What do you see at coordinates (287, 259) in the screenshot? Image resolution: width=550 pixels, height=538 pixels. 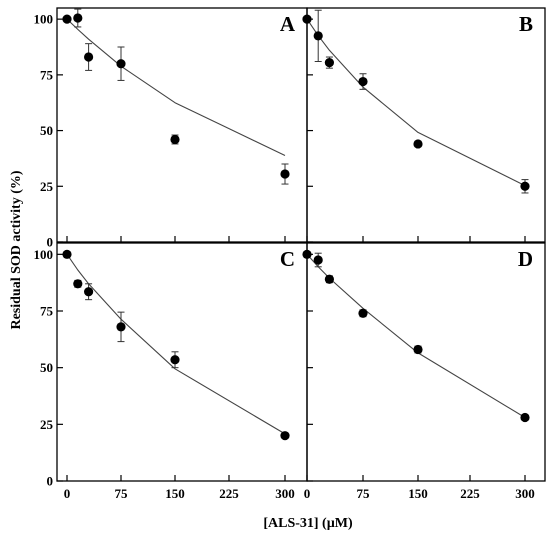 I see `panel-c-letter: C` at bounding box center [287, 259].